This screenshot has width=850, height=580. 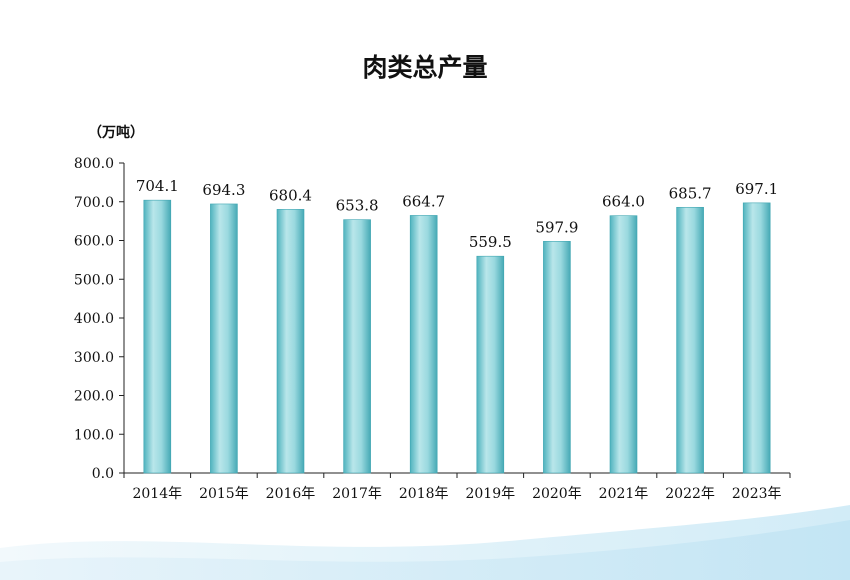 What do you see at coordinates (116, 132) in the screenshot?
I see `y-unit-label: （万吨）` at bounding box center [116, 132].